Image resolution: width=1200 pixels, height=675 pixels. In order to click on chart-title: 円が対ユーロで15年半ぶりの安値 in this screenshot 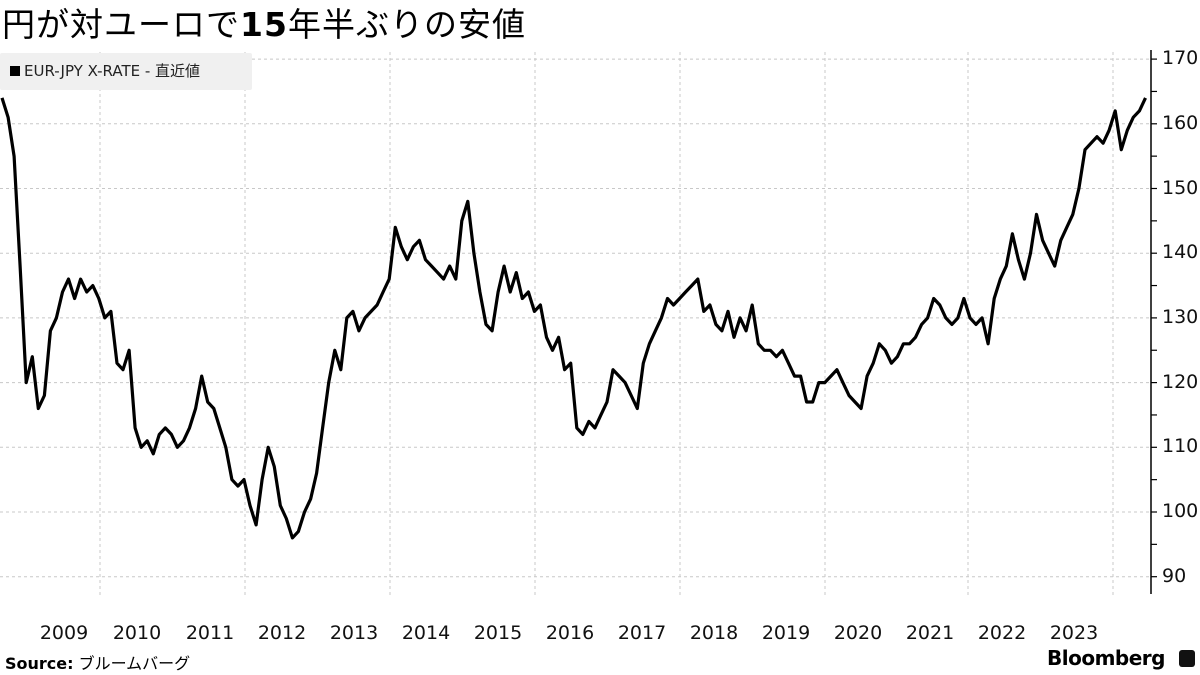, I will do `click(264, 25)`.